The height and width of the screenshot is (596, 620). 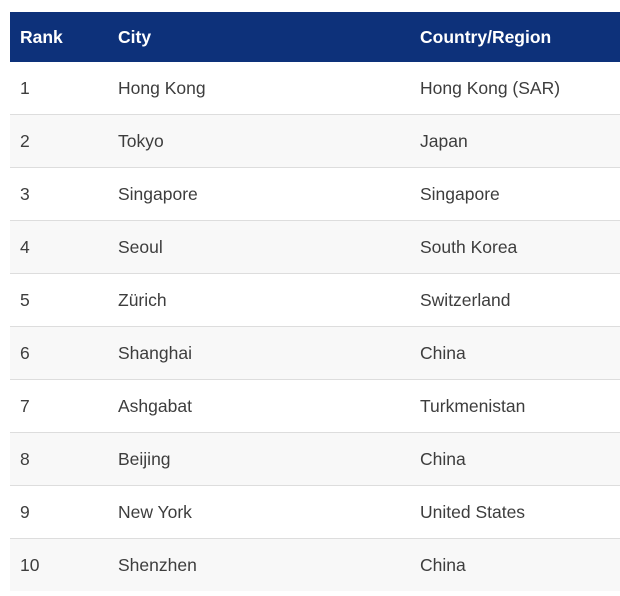 What do you see at coordinates (259, 88) in the screenshot?
I see `city-cell: Hong Kong` at bounding box center [259, 88].